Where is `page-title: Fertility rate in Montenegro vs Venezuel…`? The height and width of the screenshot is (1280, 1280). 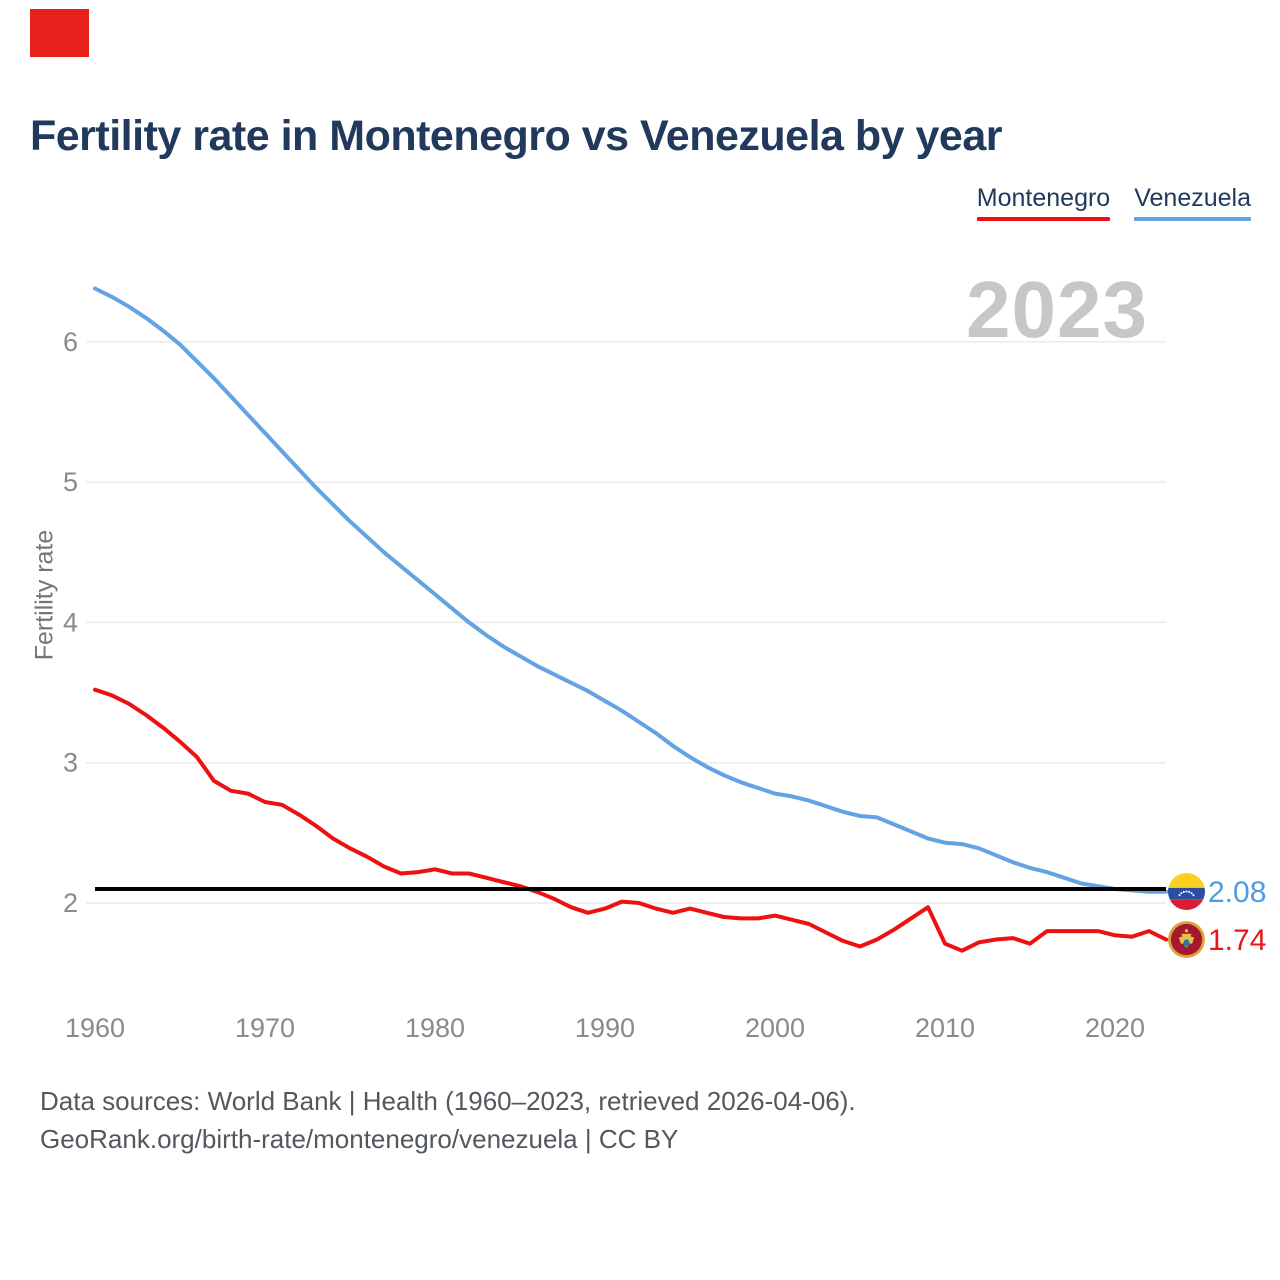
page-title: Fertility rate in Montenegro vs Venezuel… is located at coordinates (516, 136).